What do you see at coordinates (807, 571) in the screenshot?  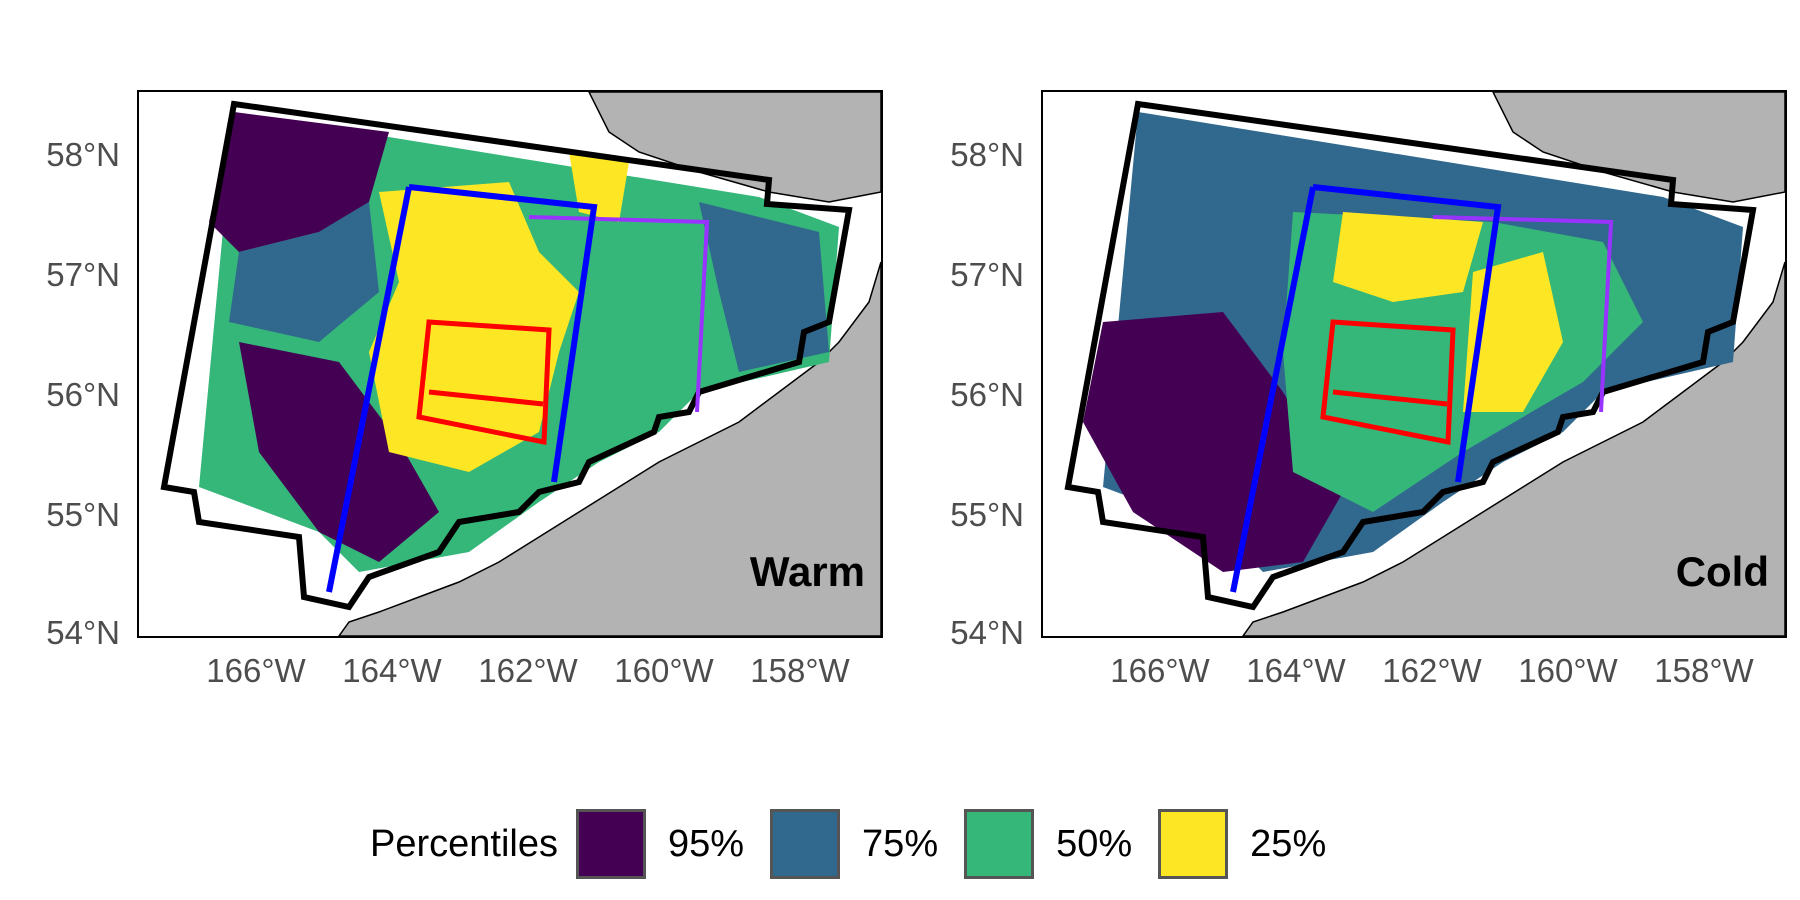 I see `panel-label-warm: Warm` at bounding box center [807, 571].